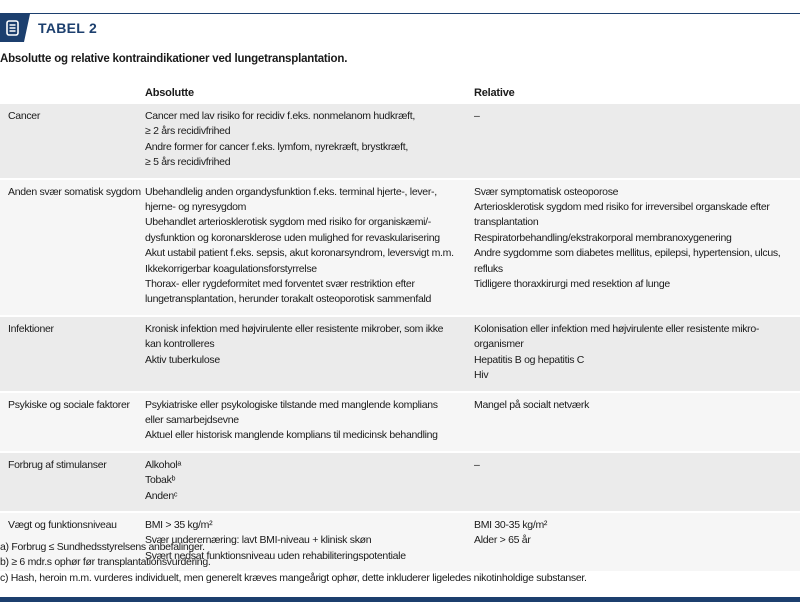  Describe the element at coordinates (68, 28) in the screenshot. I see `table-title: TABEL 2` at that location.